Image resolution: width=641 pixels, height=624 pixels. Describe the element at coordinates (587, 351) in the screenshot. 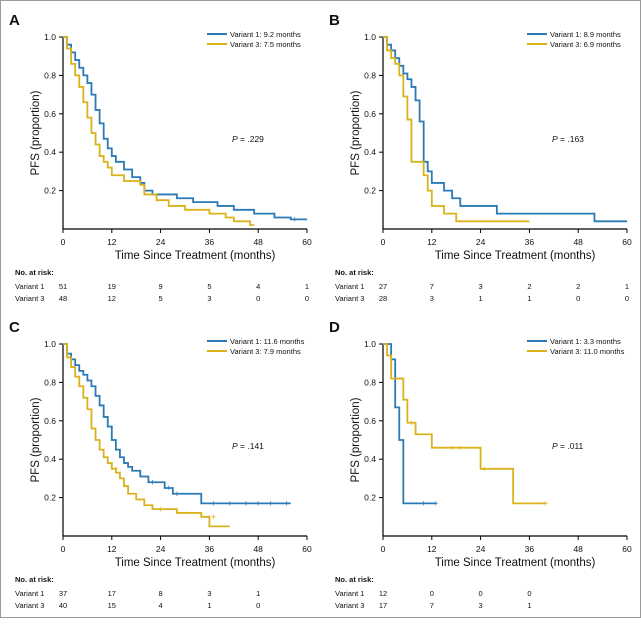

I see `legend-label: Variant 3: 11.0 months` at that location.